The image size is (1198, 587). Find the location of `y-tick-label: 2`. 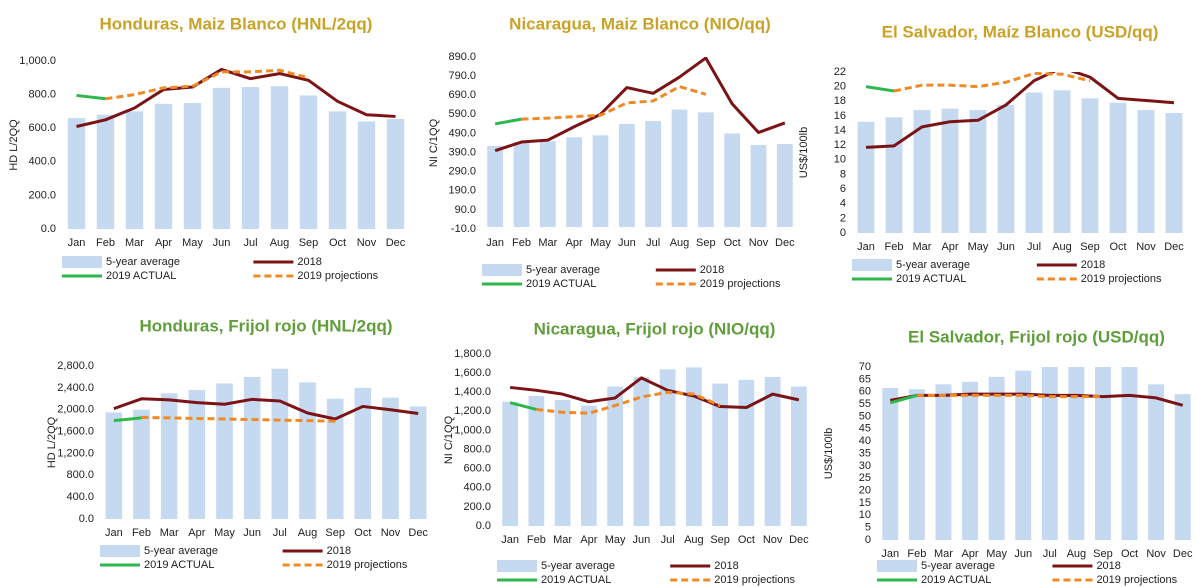

y-tick-label: 2 is located at coordinates (843, 218).